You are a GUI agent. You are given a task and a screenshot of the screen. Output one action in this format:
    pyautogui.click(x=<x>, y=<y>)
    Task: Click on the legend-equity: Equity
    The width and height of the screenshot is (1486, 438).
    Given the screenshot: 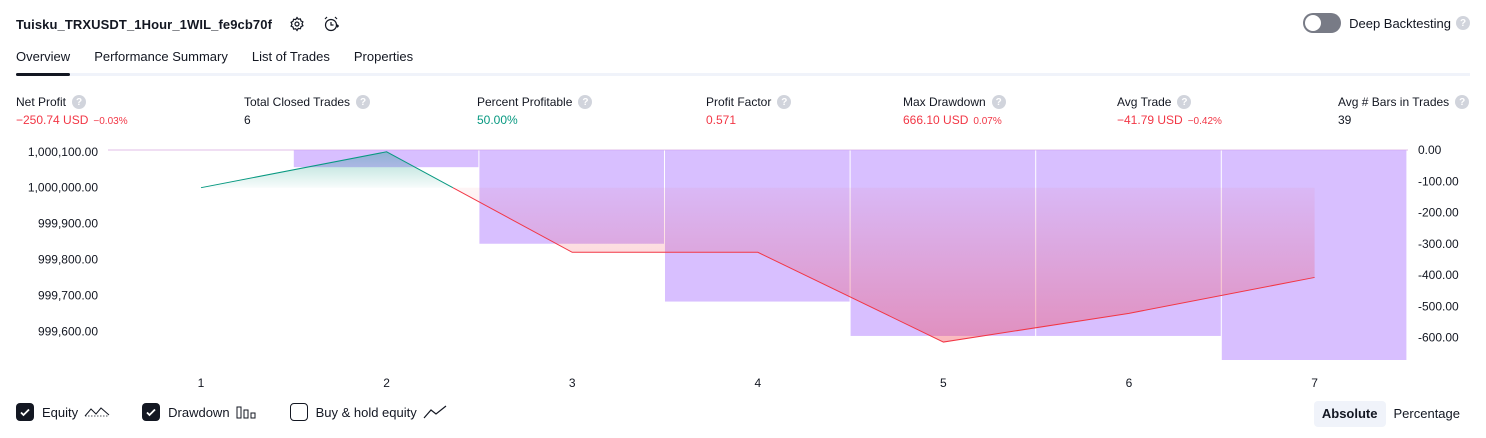 What is the action you would take?
    pyautogui.click(x=63, y=412)
    